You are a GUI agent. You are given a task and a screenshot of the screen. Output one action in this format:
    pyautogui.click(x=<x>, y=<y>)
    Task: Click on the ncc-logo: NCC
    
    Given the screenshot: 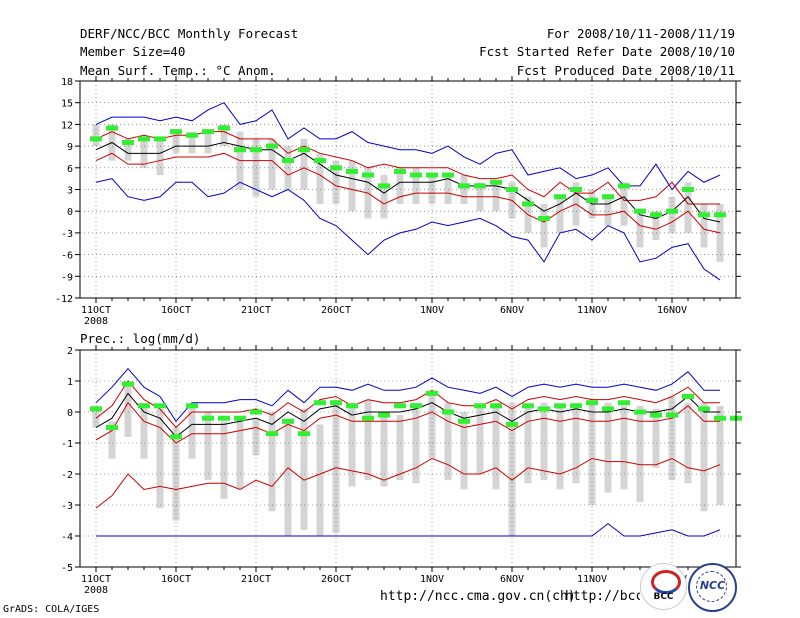 What is the action you would take?
    pyautogui.click(x=712, y=587)
    